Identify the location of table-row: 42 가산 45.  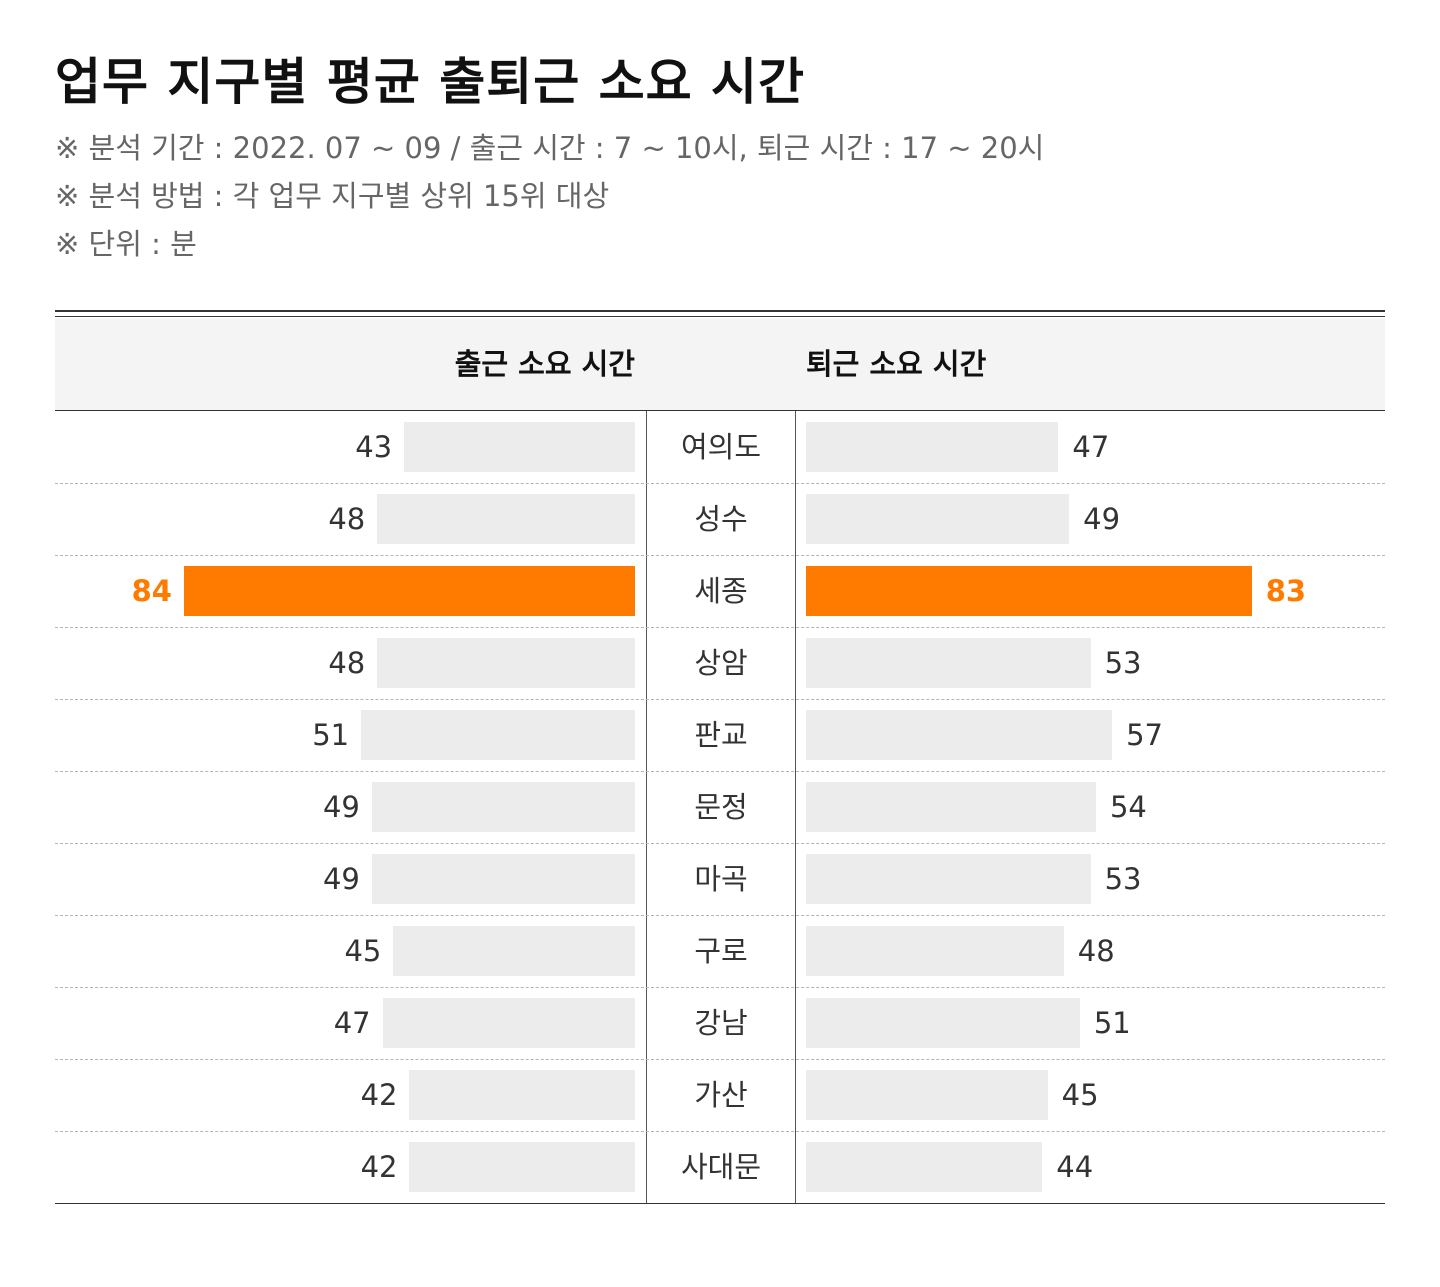
(720, 1095).